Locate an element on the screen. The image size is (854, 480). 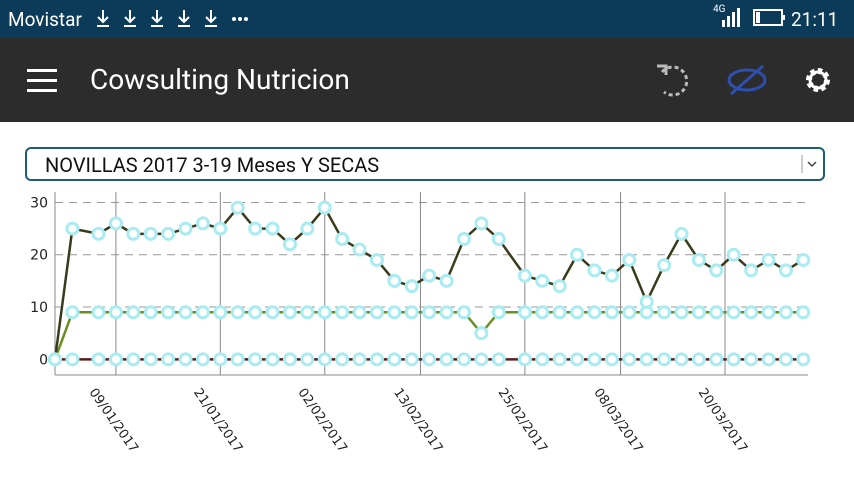
app-title: Cowsulting Nutricion is located at coordinates (220, 79).